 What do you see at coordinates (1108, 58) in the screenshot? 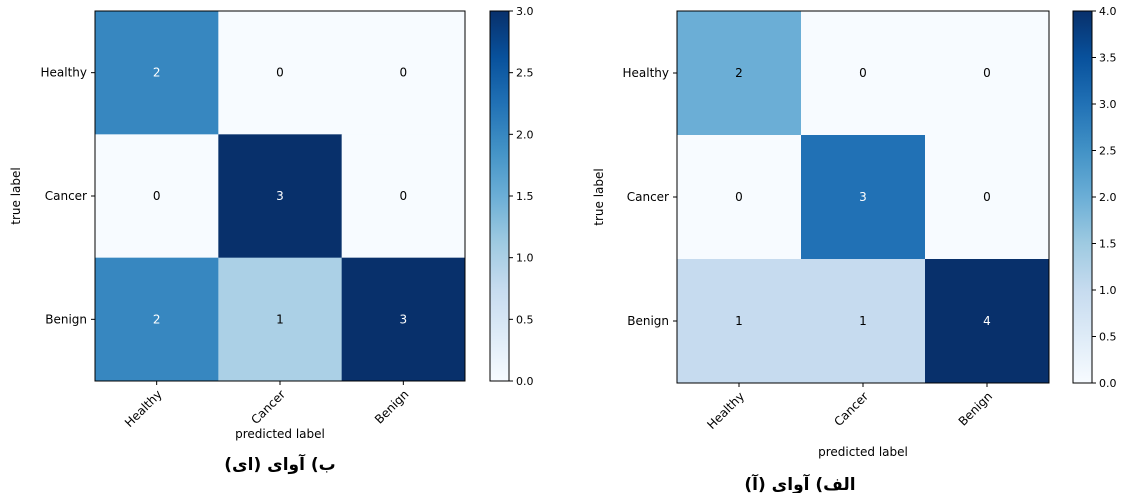
I see `colorbar-tick-label: 3.5` at bounding box center [1108, 58].